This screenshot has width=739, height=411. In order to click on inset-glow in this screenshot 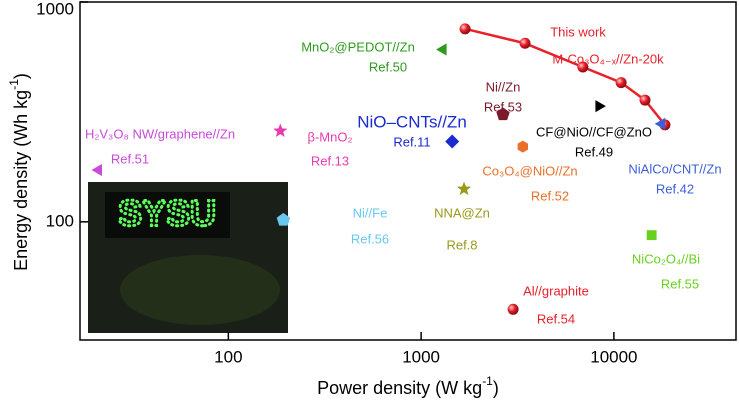, I will do `click(200, 290)`.